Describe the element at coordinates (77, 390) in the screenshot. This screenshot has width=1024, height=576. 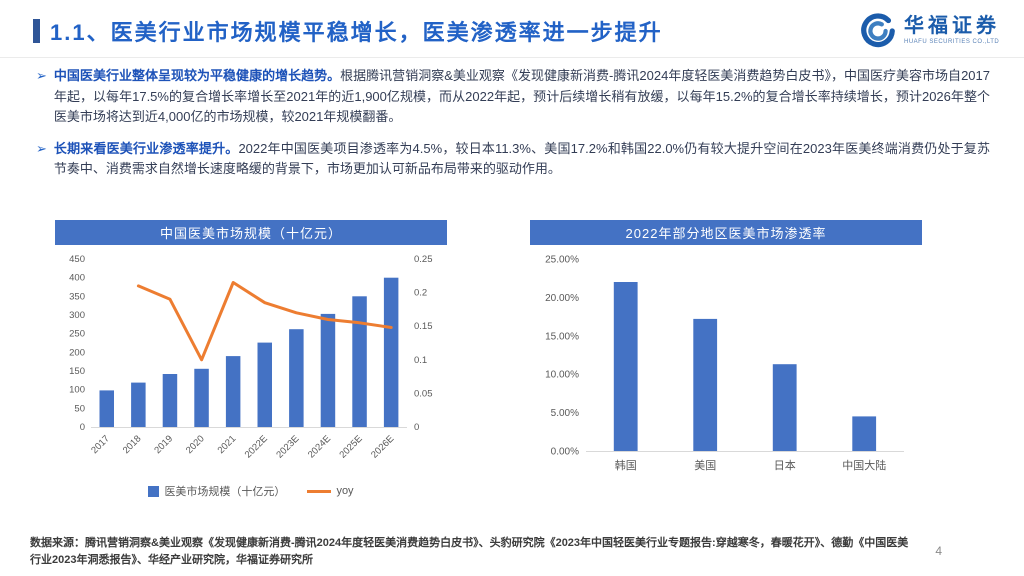
I see `svg-text: 100` at that location.